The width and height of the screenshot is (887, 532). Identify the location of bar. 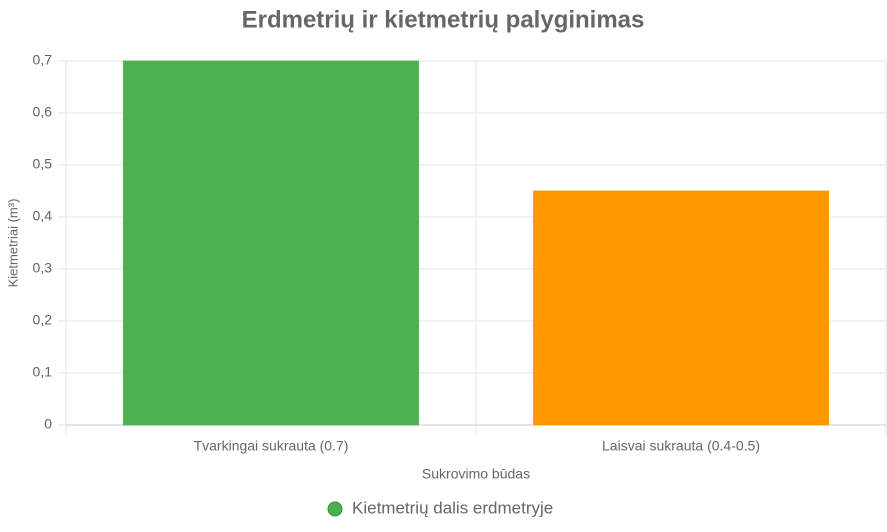
(681, 308).